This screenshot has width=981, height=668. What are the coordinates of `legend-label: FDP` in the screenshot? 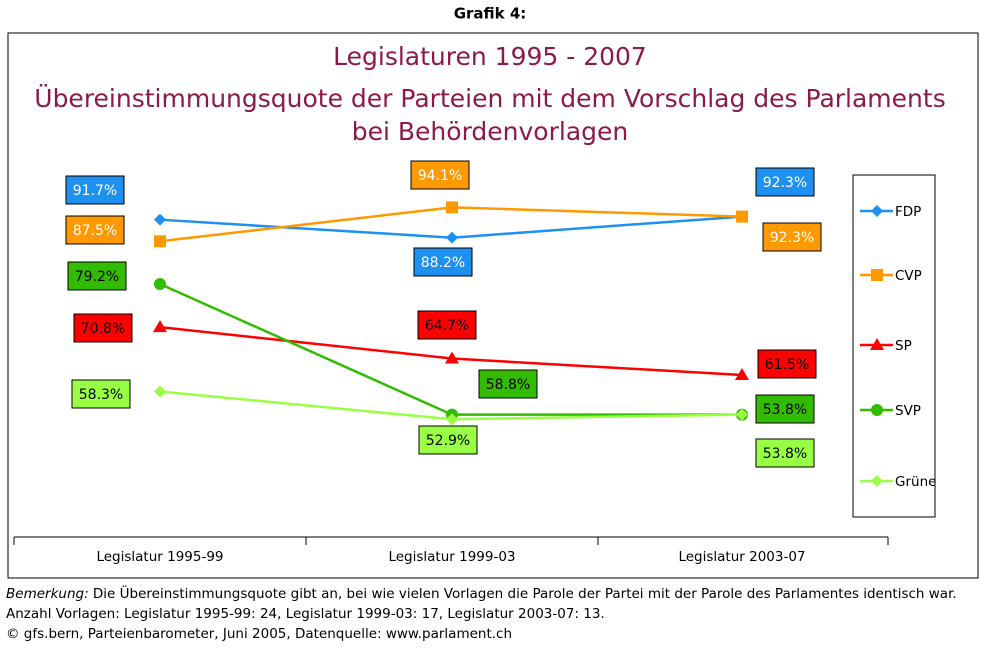 It's located at (908, 212).